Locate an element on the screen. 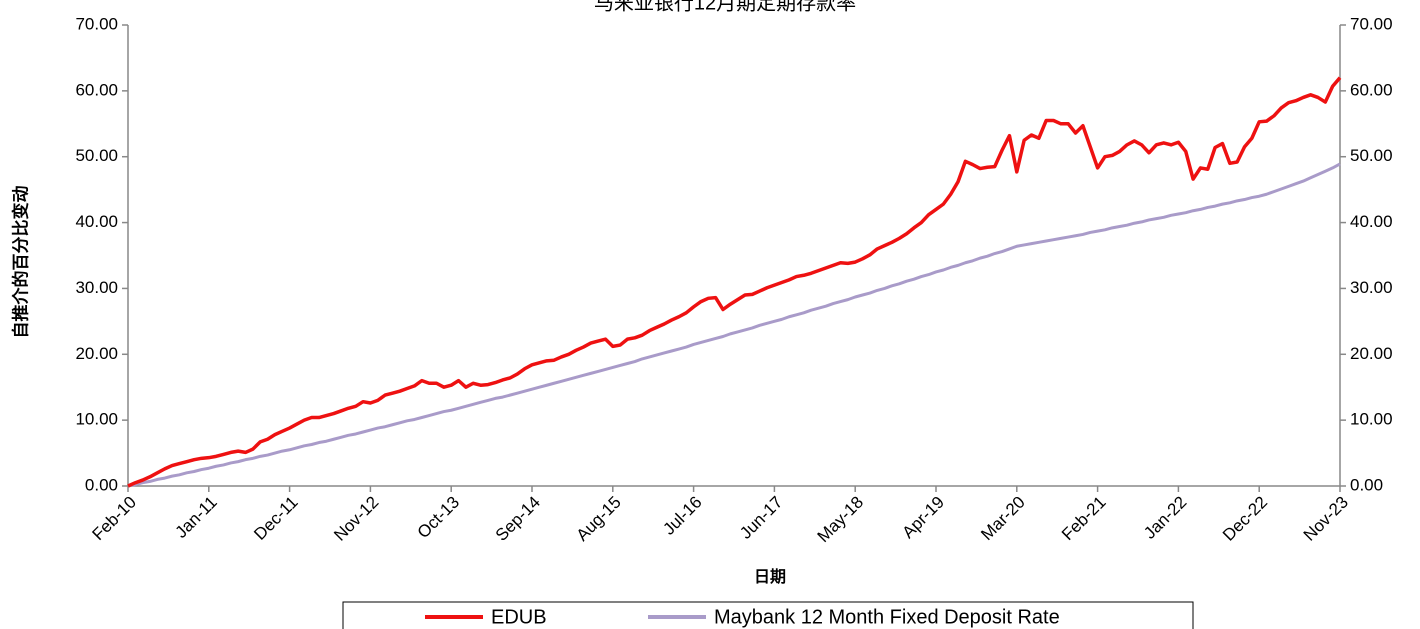  y2-tick-label: 0.00 is located at coordinates (1366, 484).